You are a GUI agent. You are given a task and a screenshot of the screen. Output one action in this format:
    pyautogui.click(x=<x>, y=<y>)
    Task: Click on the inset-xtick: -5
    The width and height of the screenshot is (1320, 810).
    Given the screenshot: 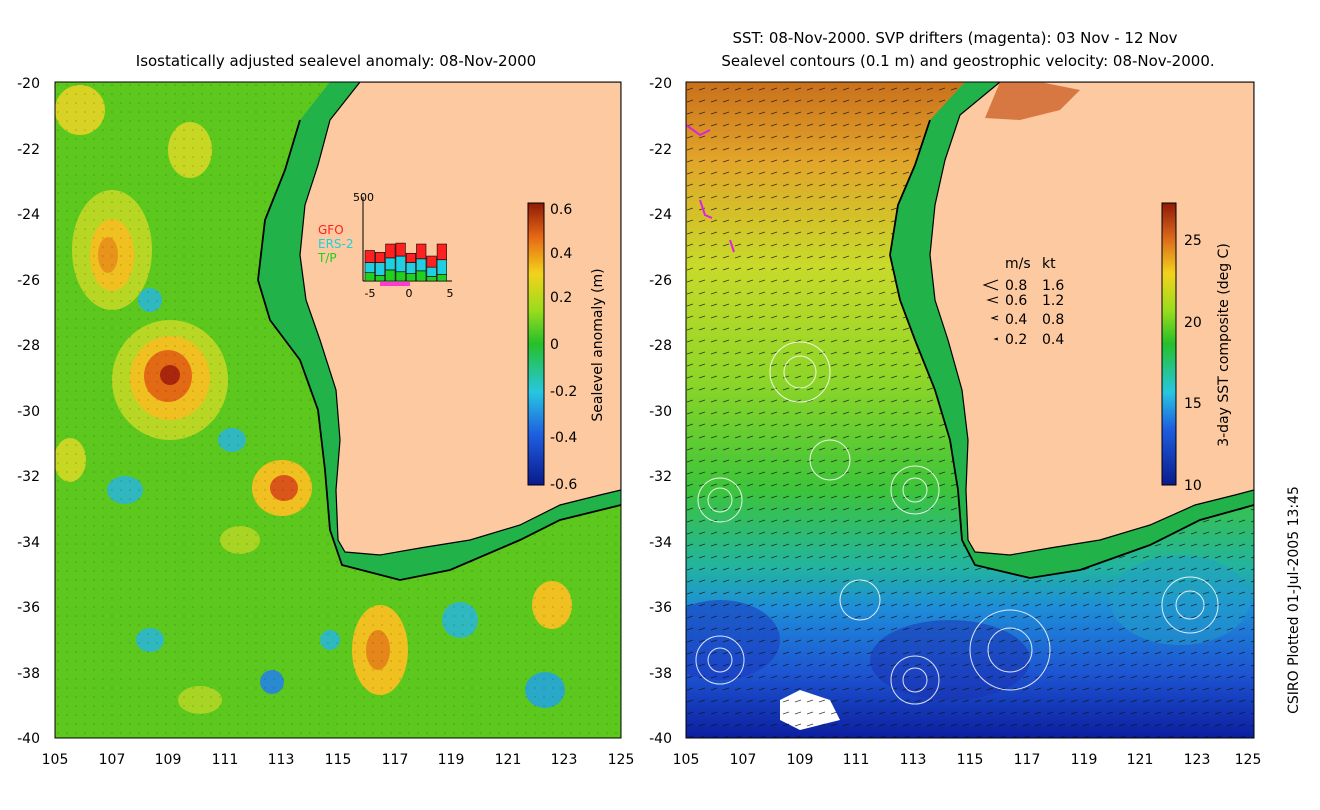 What is the action you would take?
    pyautogui.click(x=370, y=293)
    